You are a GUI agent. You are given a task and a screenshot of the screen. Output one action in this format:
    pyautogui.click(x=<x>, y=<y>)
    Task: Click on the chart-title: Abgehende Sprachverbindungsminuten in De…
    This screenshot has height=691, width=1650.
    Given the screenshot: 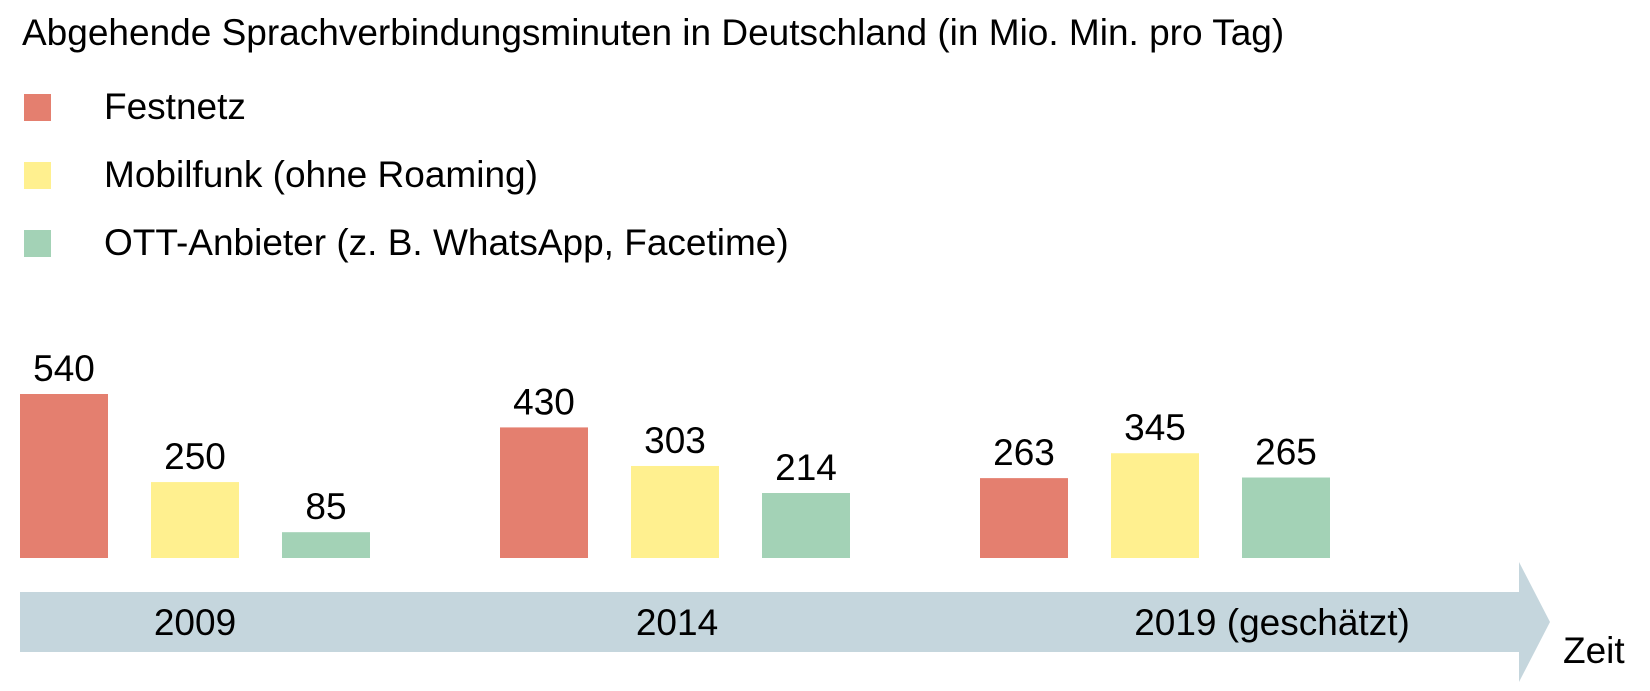 What is the action you would take?
    pyautogui.click(x=653, y=32)
    